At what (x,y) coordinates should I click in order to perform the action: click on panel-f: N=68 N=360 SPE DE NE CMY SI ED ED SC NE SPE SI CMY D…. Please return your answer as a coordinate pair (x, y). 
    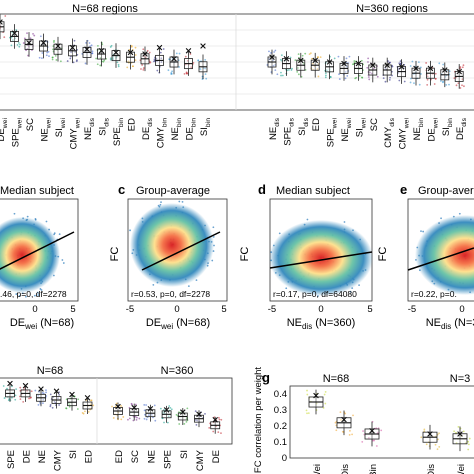
    Looking at the image, I should click on (116, 418).